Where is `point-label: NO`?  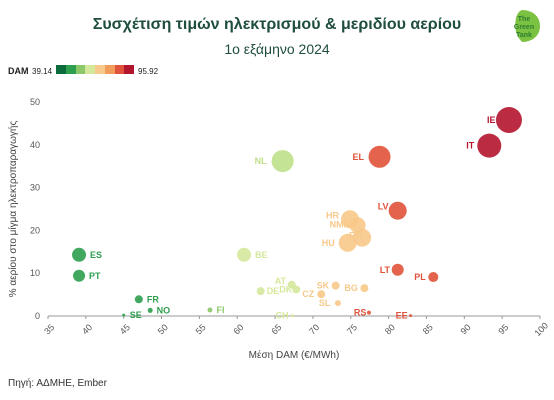
point-label: NO is located at coordinates (164, 310).